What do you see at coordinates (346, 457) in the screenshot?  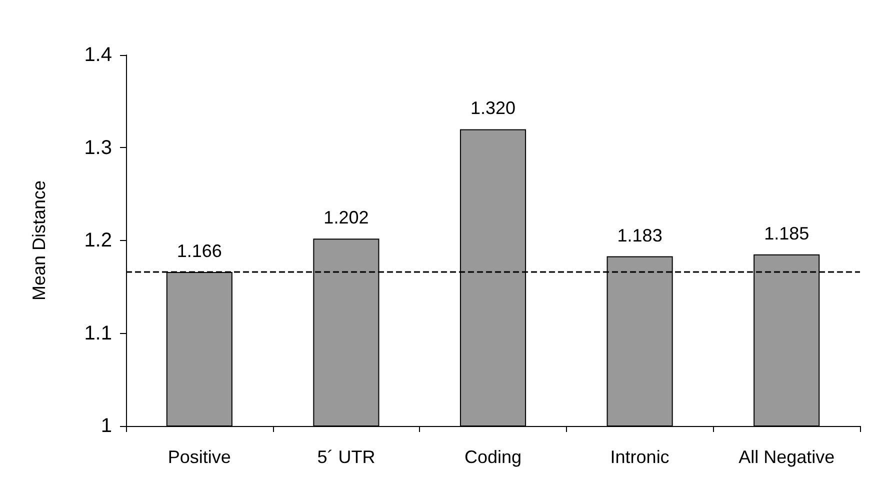 I see `x-tick-label: 5´ UTR` at bounding box center [346, 457].